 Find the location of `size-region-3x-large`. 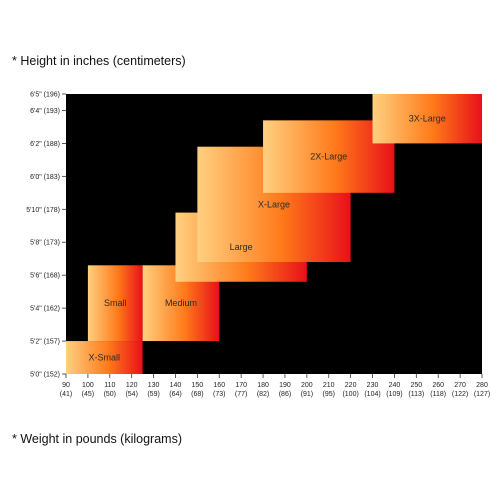

size-region-3x-large is located at coordinates (427, 119).